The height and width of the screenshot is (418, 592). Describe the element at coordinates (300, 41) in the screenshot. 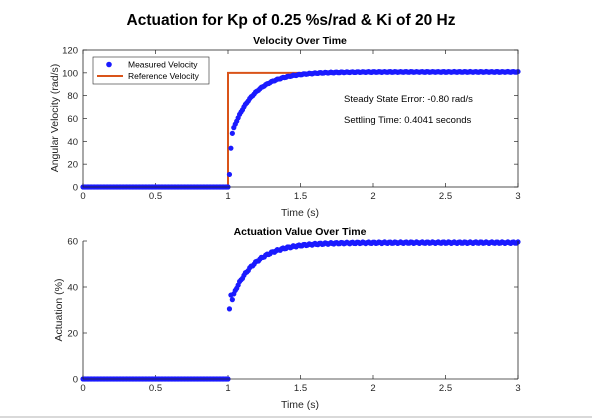

I see `velocity-plot-title: Velocity Over Time` at that location.